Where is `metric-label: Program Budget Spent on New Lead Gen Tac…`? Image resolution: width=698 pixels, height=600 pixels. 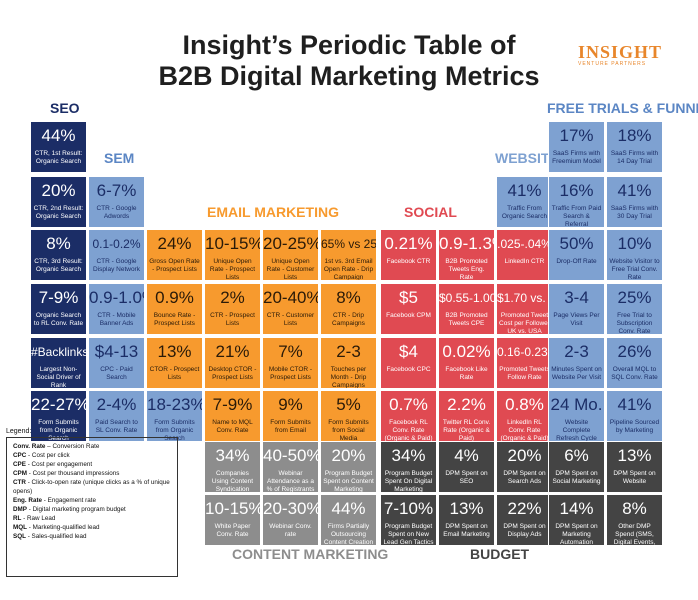
metric-label: Program Budget Spent on New Lead Gen Tac… is located at coordinates (408, 534).